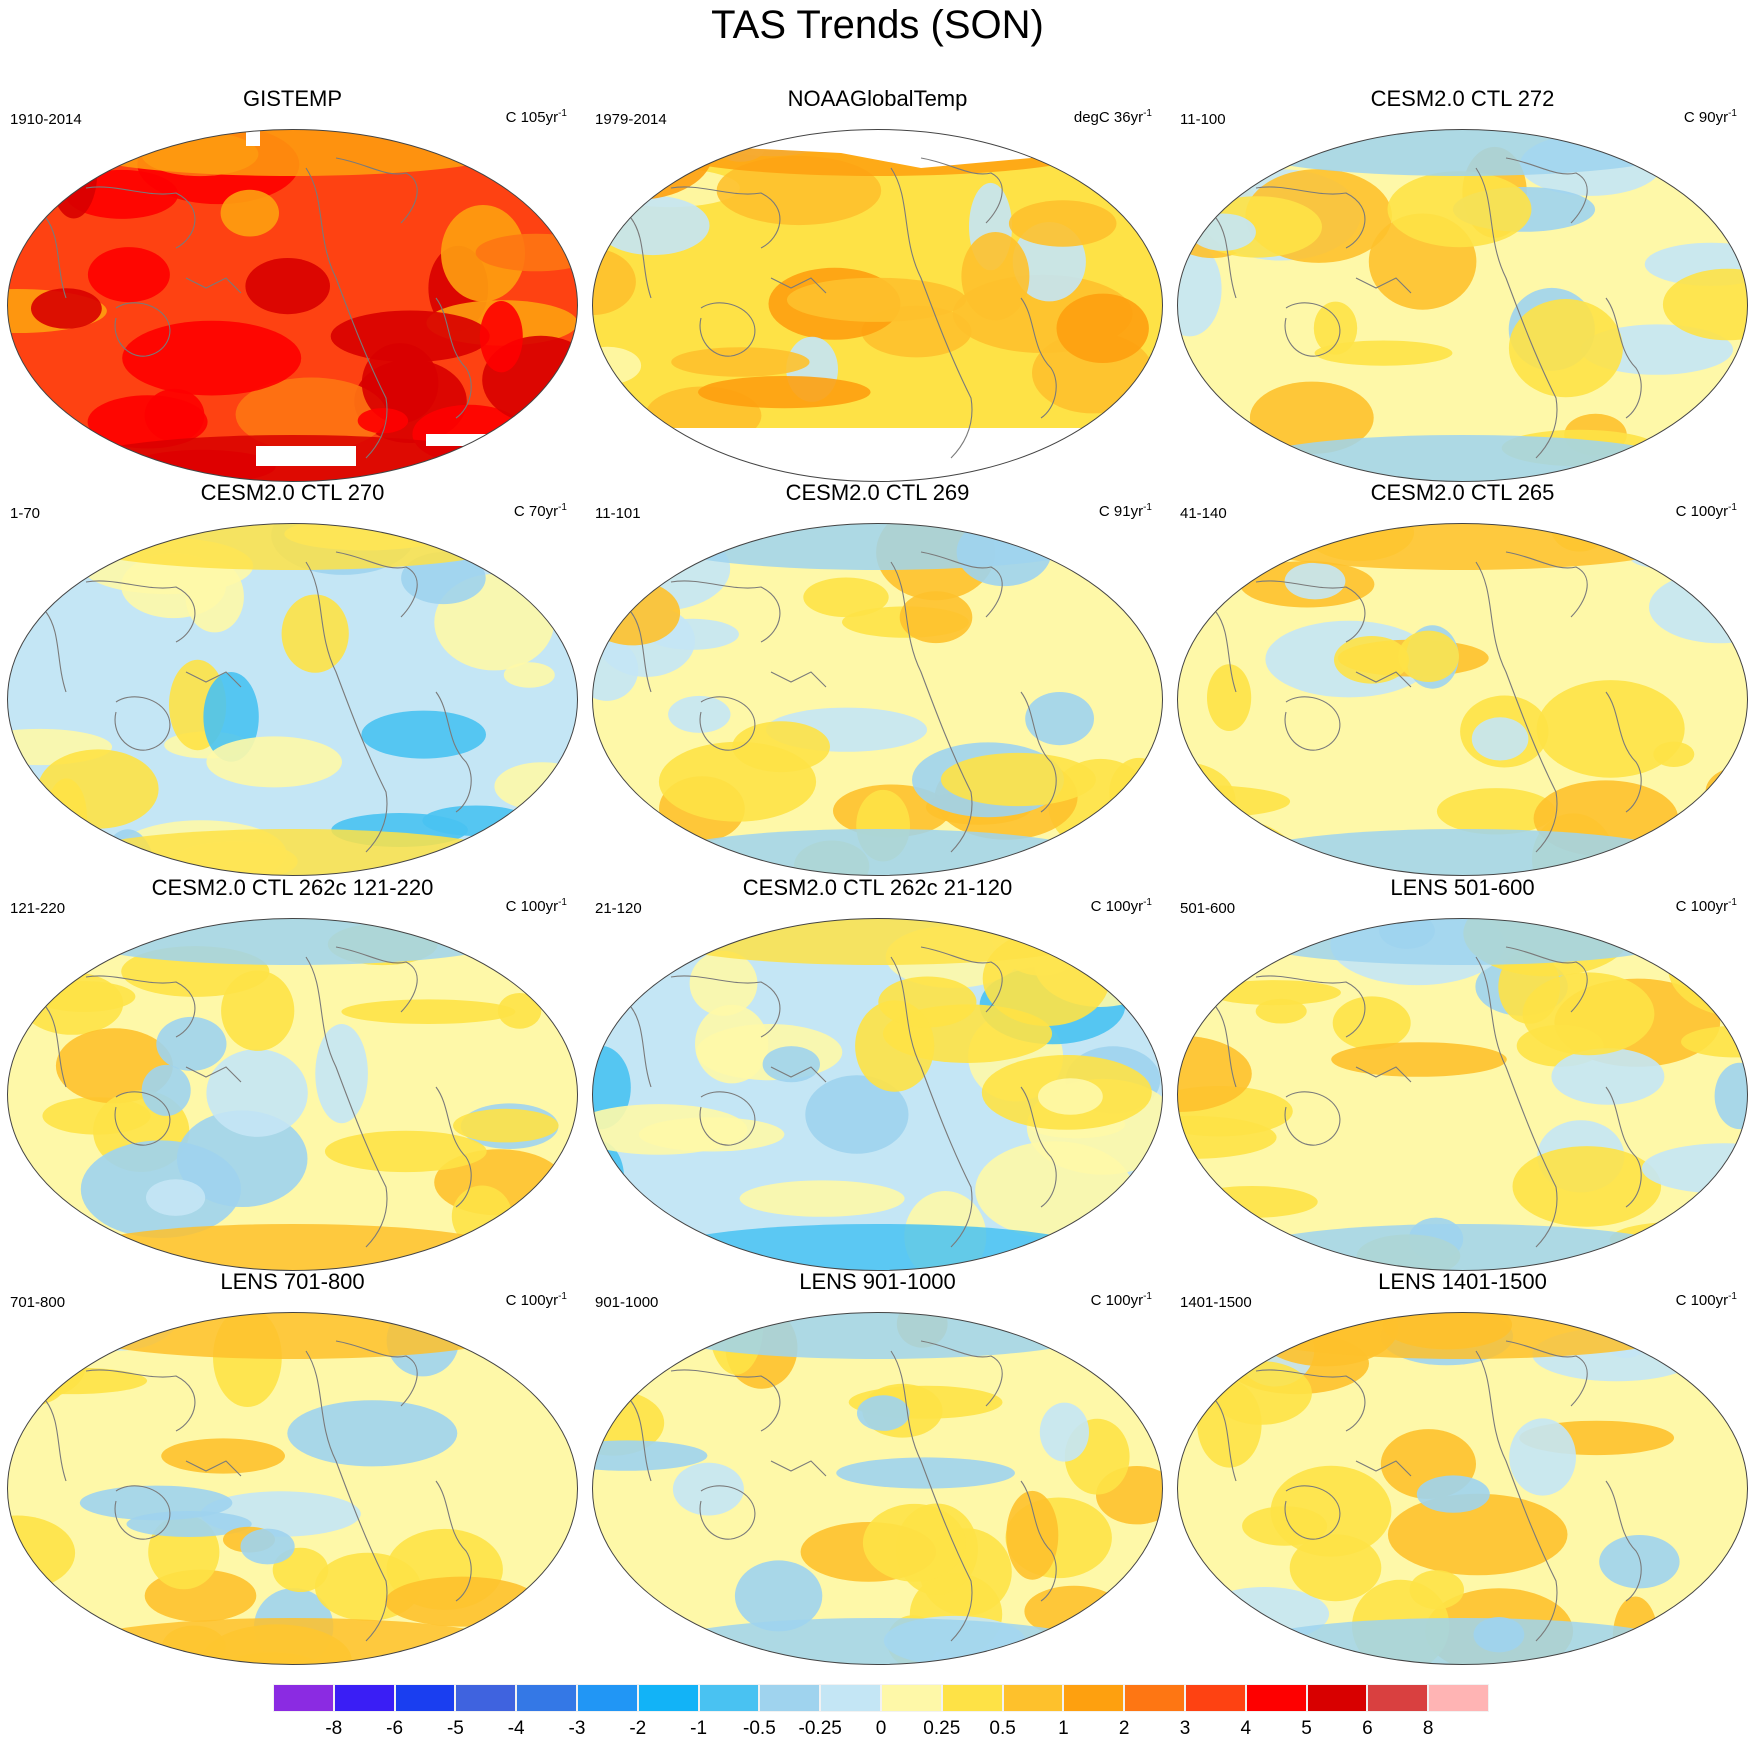  I want to click on panel-title: CESM2.0 CTL 270, so click(292, 492).